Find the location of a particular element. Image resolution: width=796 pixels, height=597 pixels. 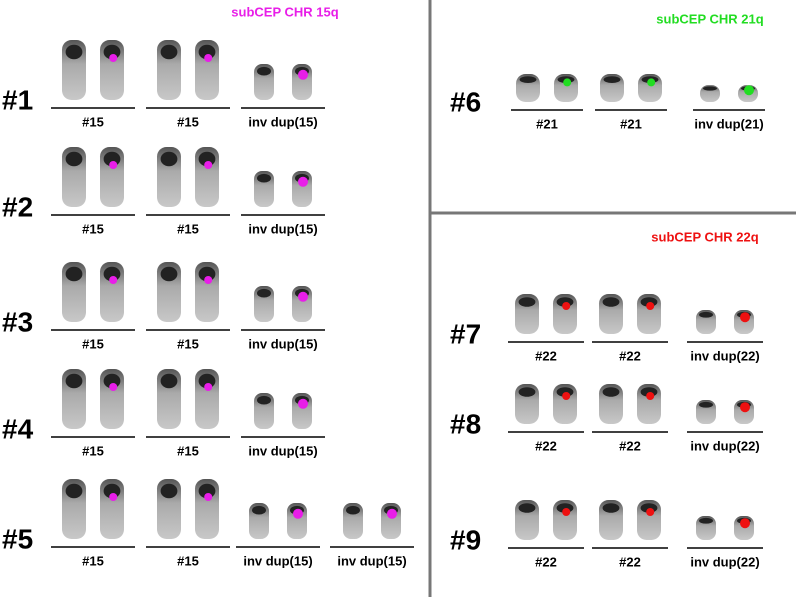

case-label: #5 is located at coordinates (17, 538).